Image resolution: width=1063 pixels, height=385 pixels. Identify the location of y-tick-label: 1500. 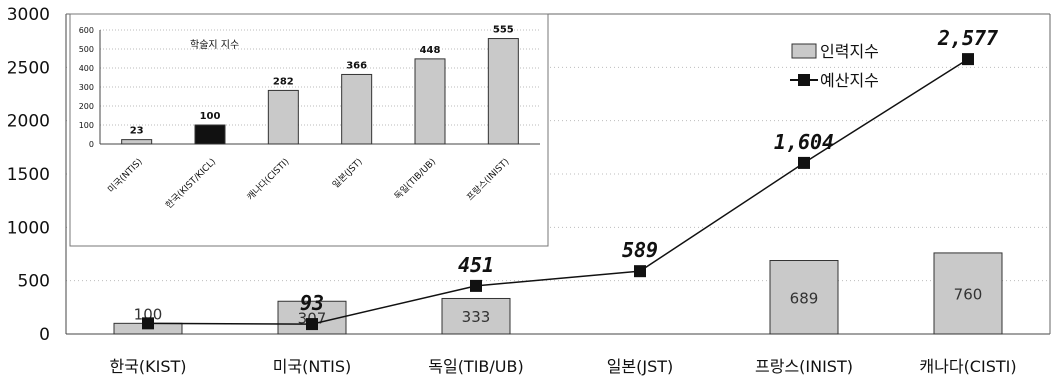
(28, 175).